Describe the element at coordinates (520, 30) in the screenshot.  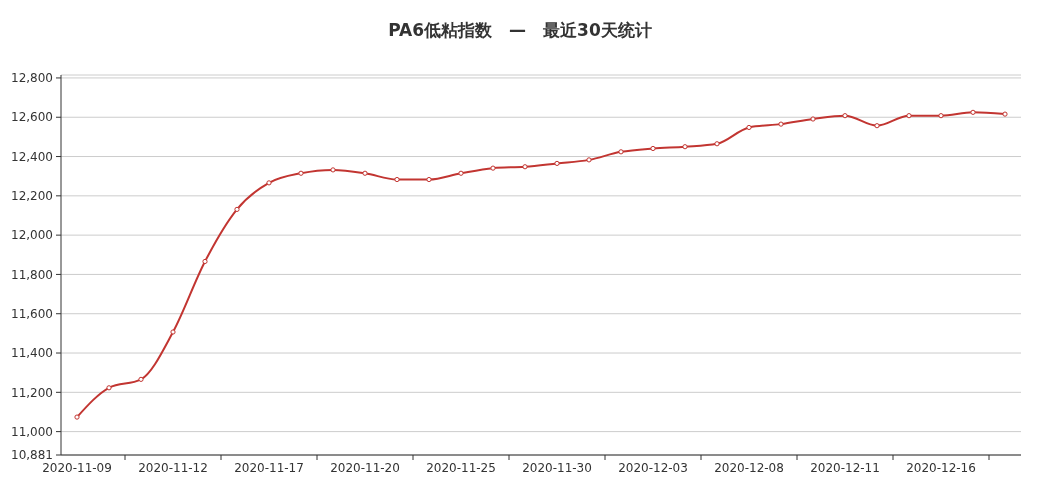
I see `chart-title: PA6低粘指数 — 最近30天统计` at that location.